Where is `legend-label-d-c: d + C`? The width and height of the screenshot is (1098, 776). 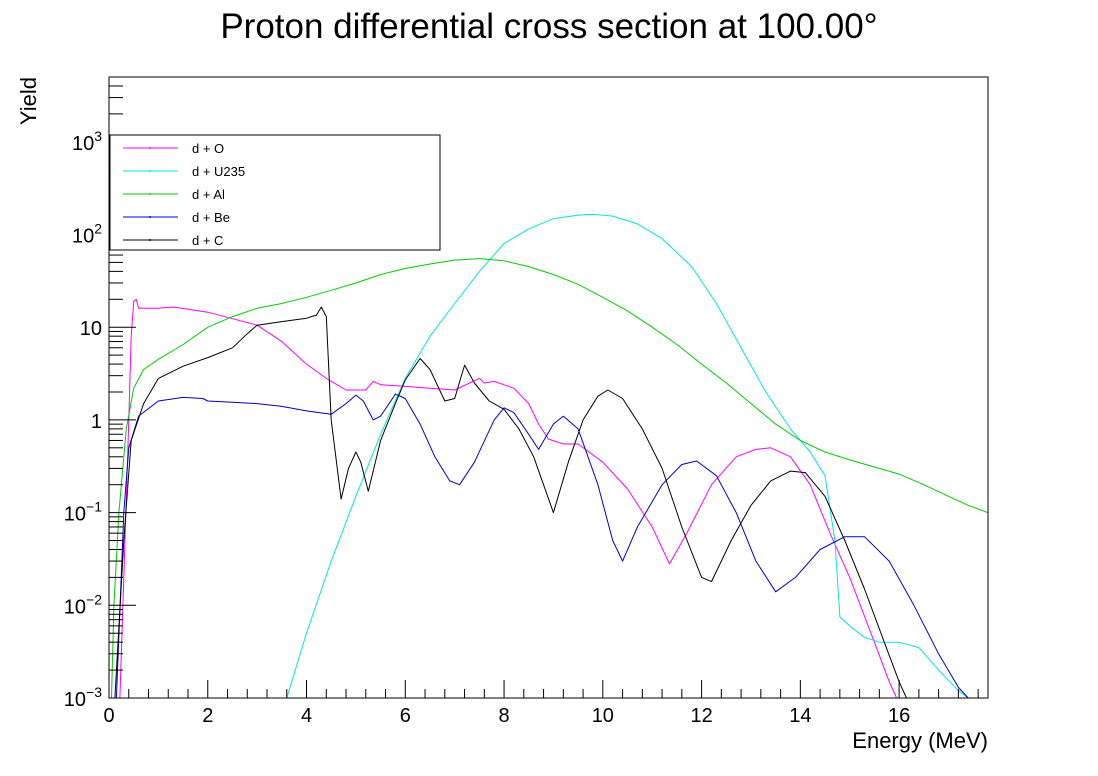 legend-label-d-c: d + C is located at coordinates (207, 240).